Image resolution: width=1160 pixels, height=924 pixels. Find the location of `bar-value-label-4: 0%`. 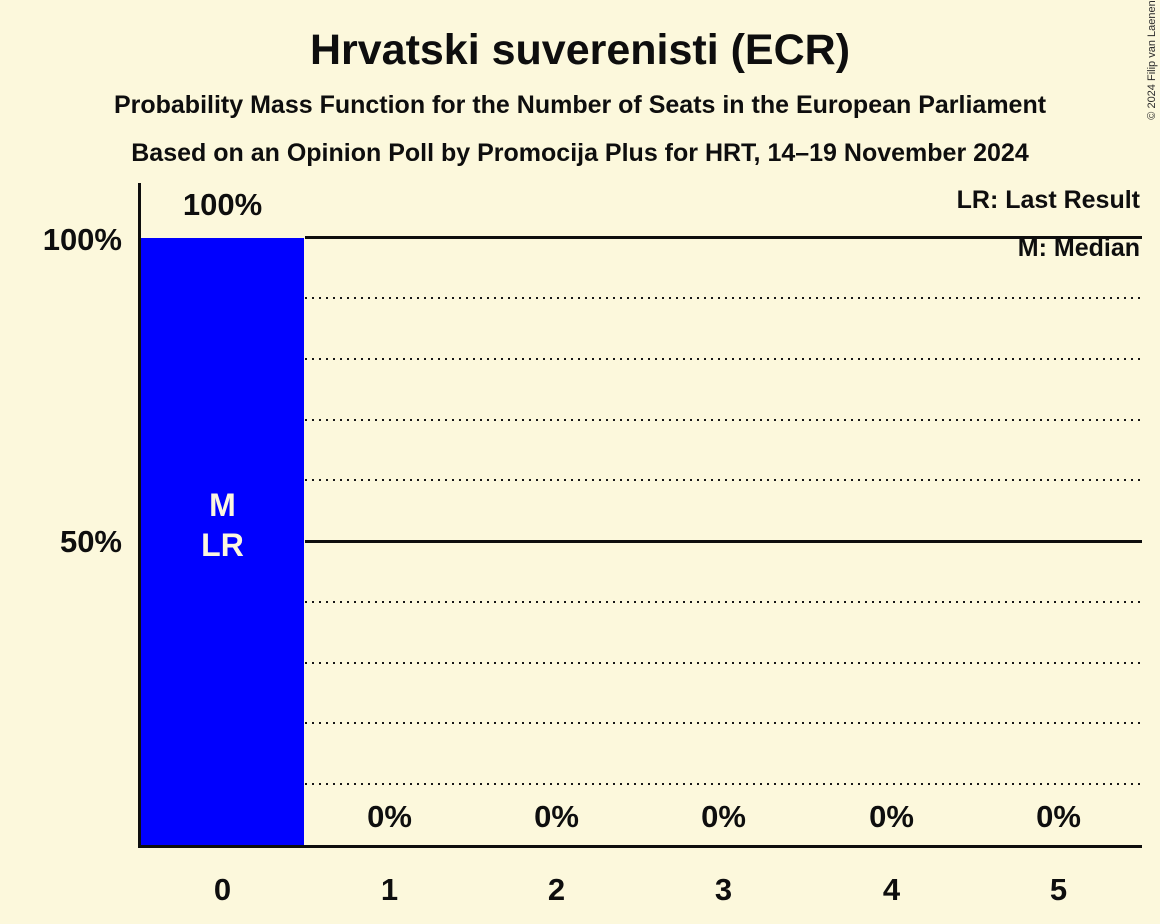

bar-value-label-4: 0% is located at coordinates (891, 816).